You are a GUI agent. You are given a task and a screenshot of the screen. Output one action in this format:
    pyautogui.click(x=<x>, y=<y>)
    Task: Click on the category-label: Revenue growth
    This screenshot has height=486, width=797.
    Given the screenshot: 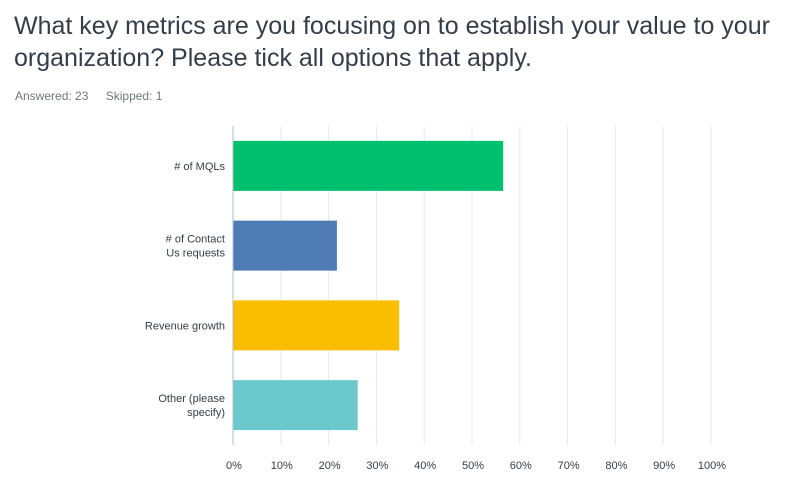 What is the action you would take?
    pyautogui.click(x=185, y=326)
    